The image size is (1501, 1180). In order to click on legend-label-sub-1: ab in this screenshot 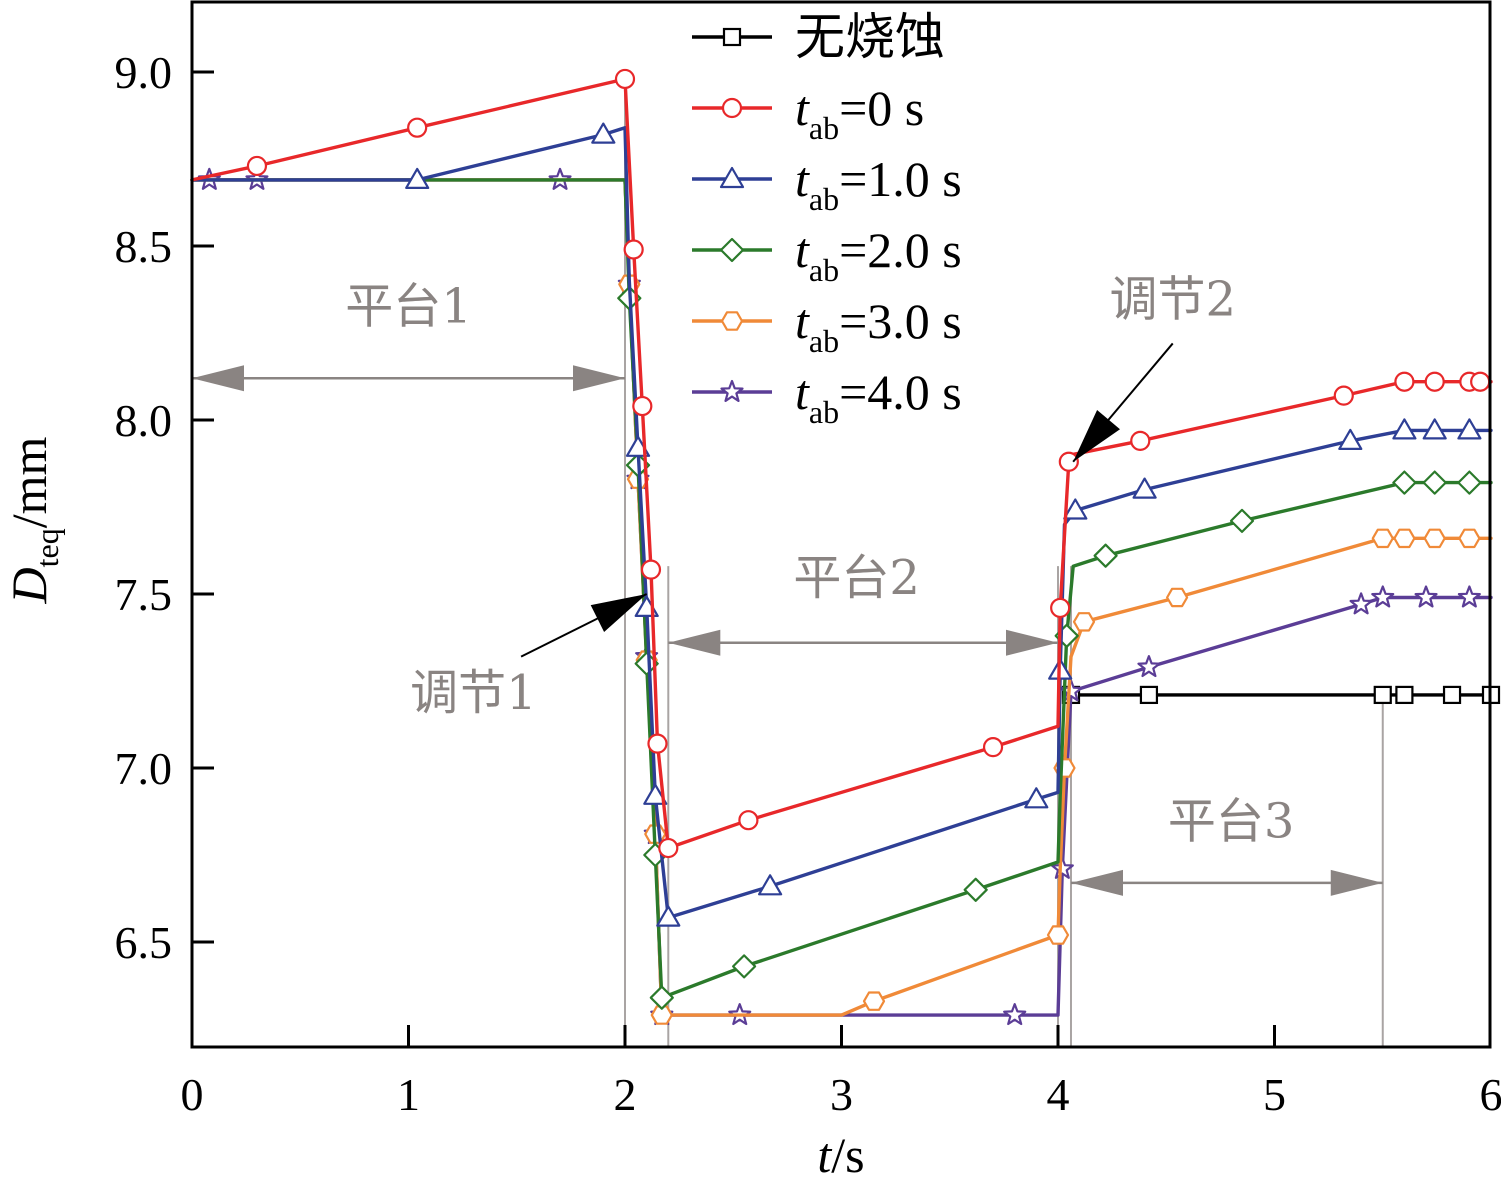, I will do `click(824, 128)`.